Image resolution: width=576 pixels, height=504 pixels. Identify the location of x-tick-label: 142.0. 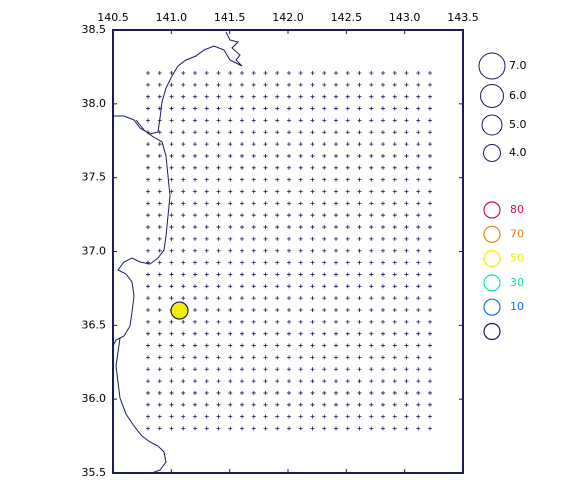
(288, 17).